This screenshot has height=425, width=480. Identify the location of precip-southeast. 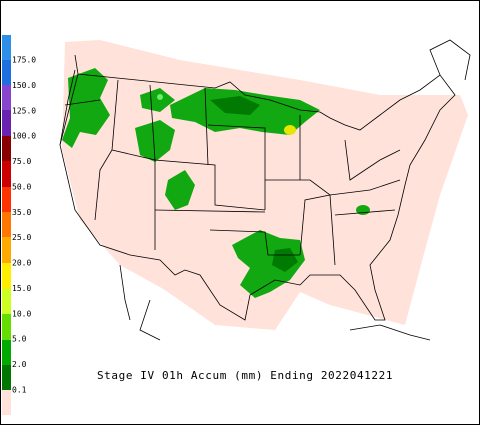
(363, 210).